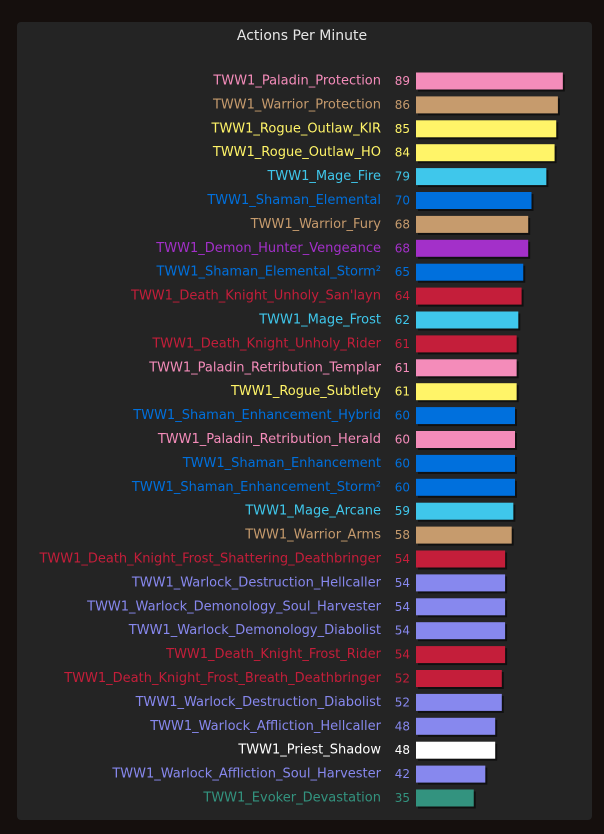  Describe the element at coordinates (281, 463) in the screenshot. I see `category-label: TWW1_Shaman_Enhancement` at that location.